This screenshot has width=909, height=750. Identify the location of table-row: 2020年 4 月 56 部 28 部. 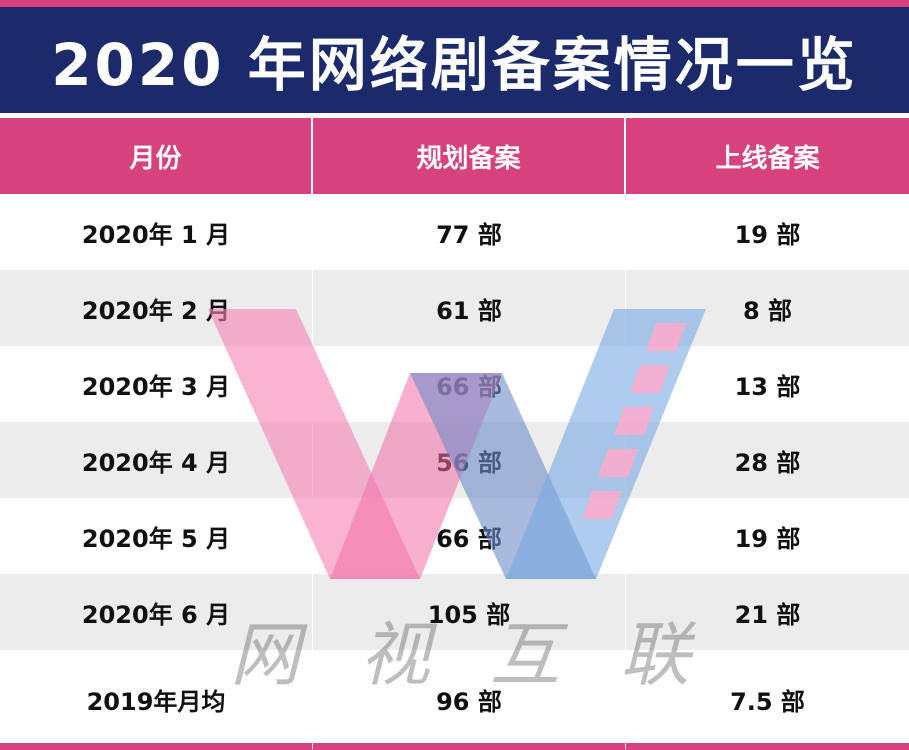
(454, 460).